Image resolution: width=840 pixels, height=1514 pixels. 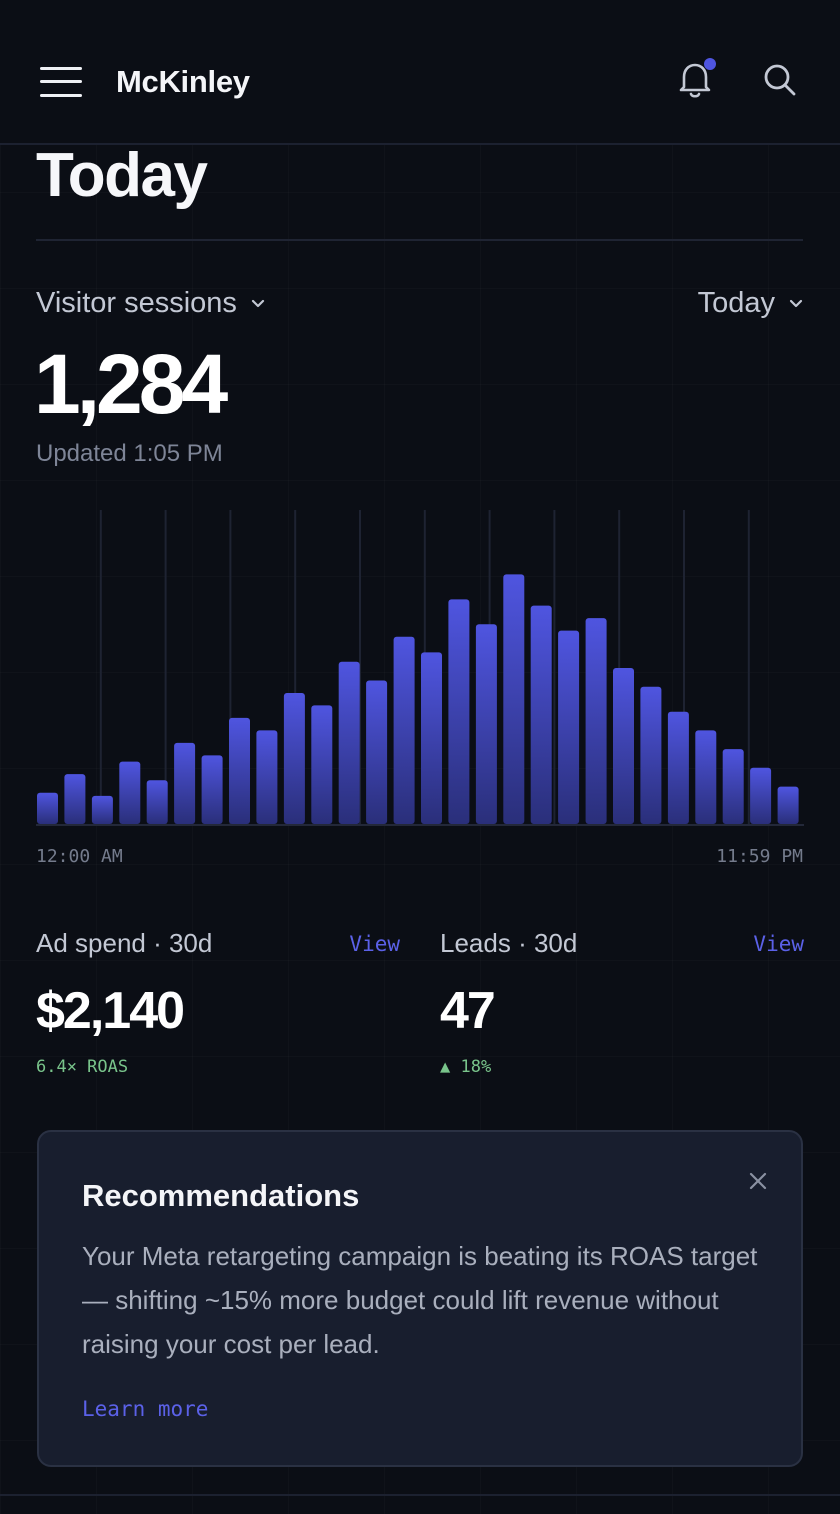 I want to click on metric-dropdown: Visitor sessions, so click(x=150, y=303).